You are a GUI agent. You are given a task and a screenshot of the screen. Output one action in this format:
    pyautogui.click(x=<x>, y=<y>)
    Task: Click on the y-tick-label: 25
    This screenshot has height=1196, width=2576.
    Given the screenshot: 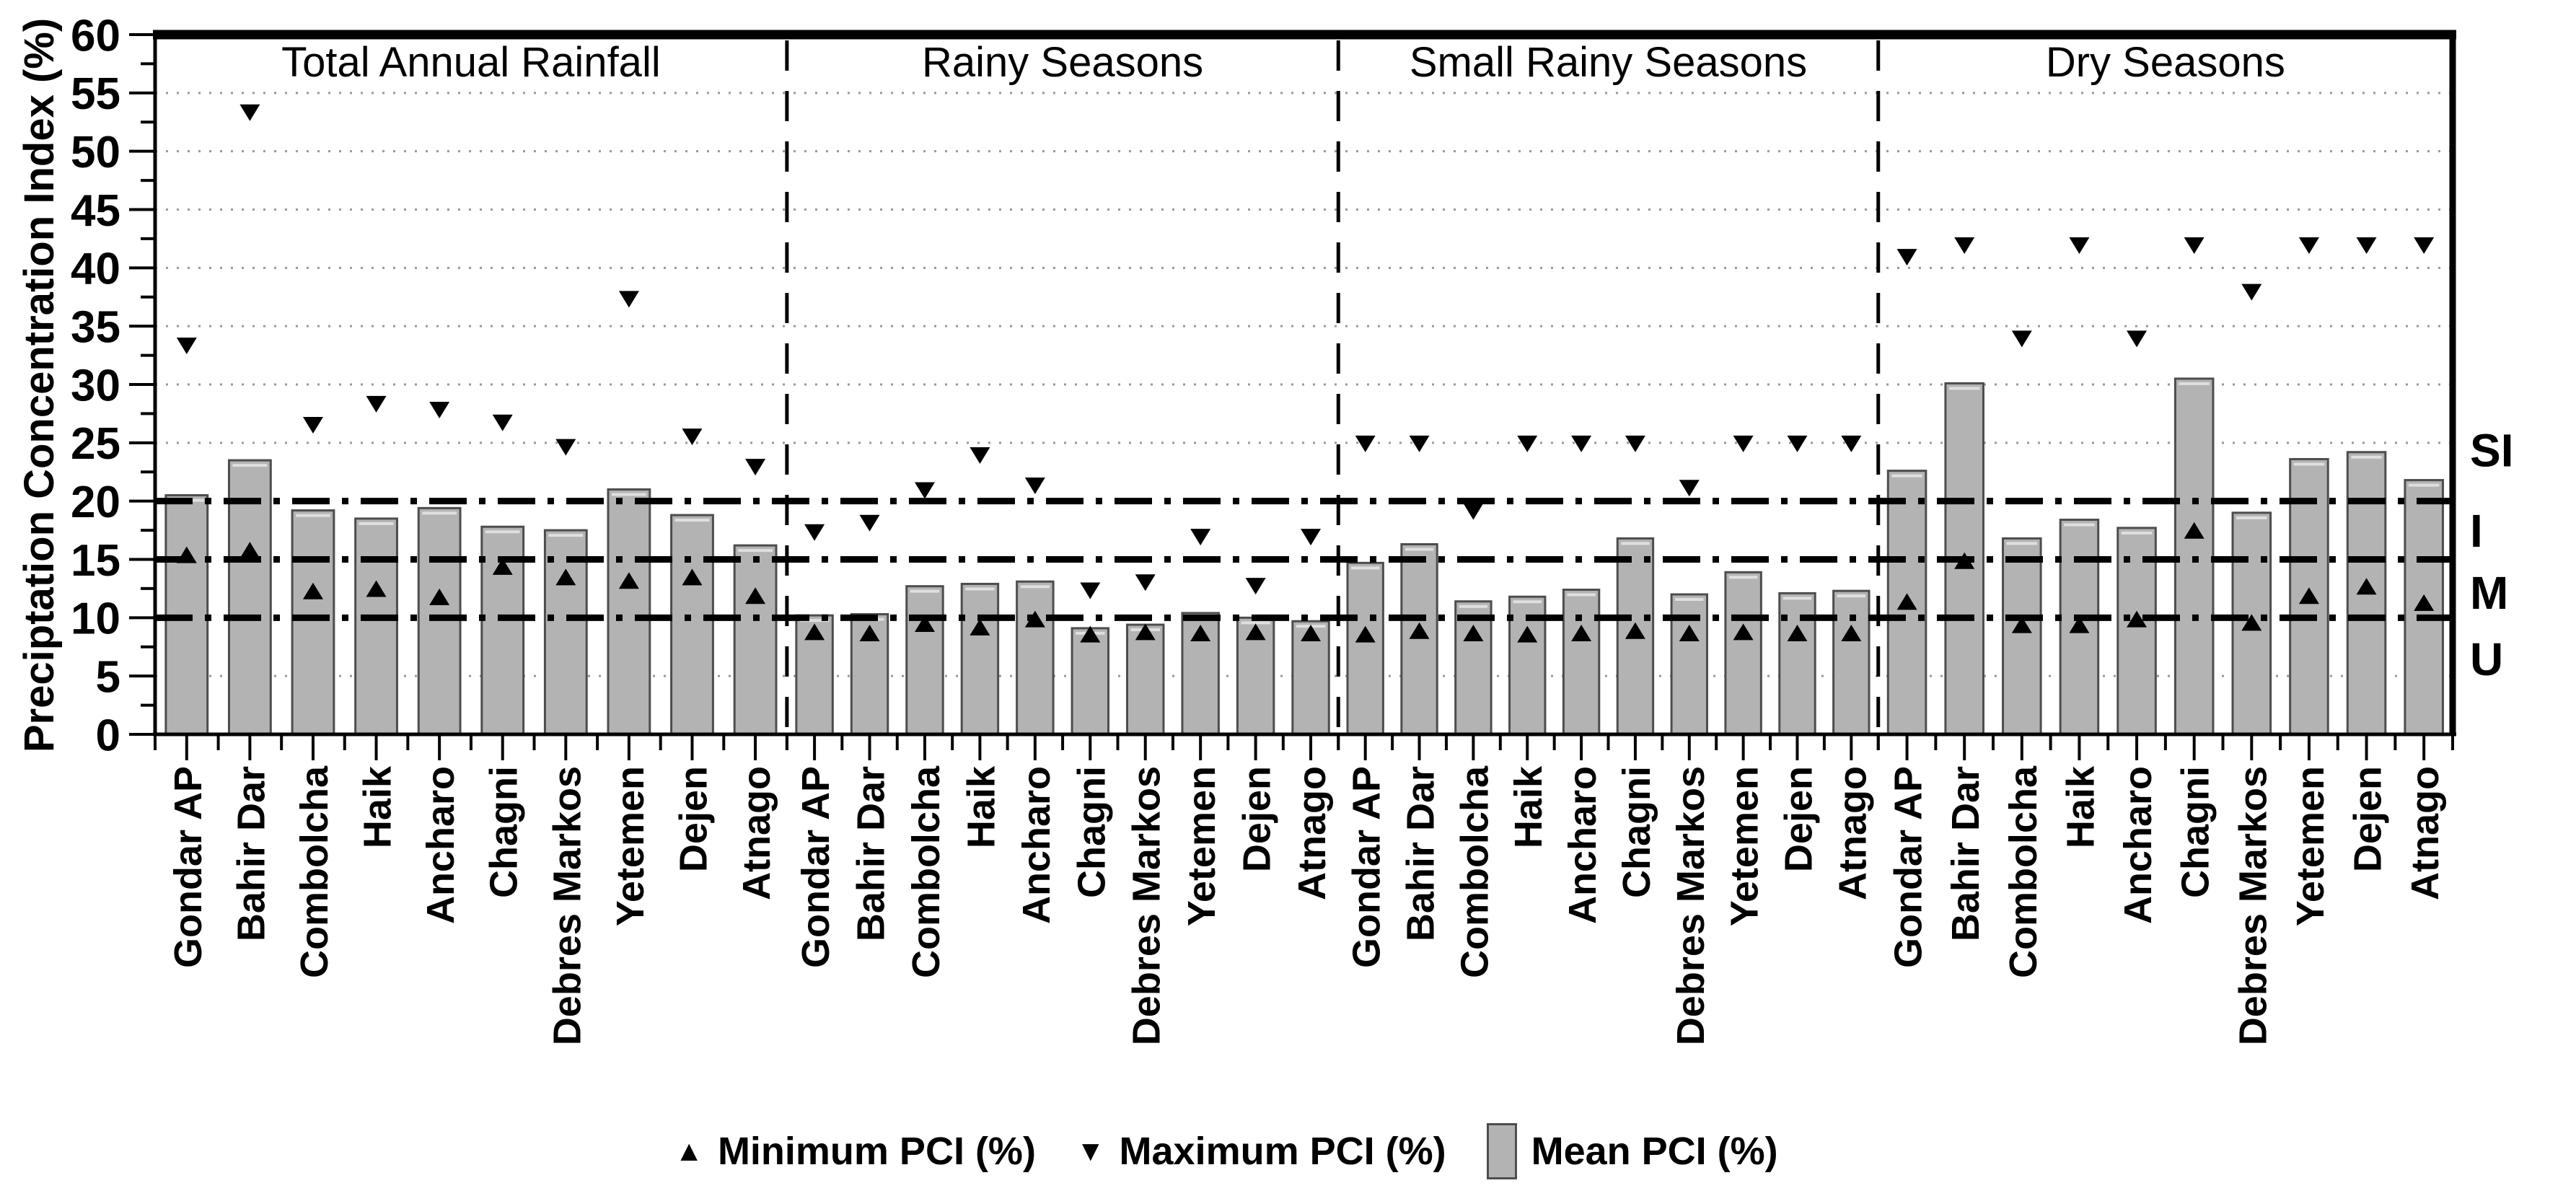 What is the action you would take?
    pyautogui.click(x=95, y=444)
    